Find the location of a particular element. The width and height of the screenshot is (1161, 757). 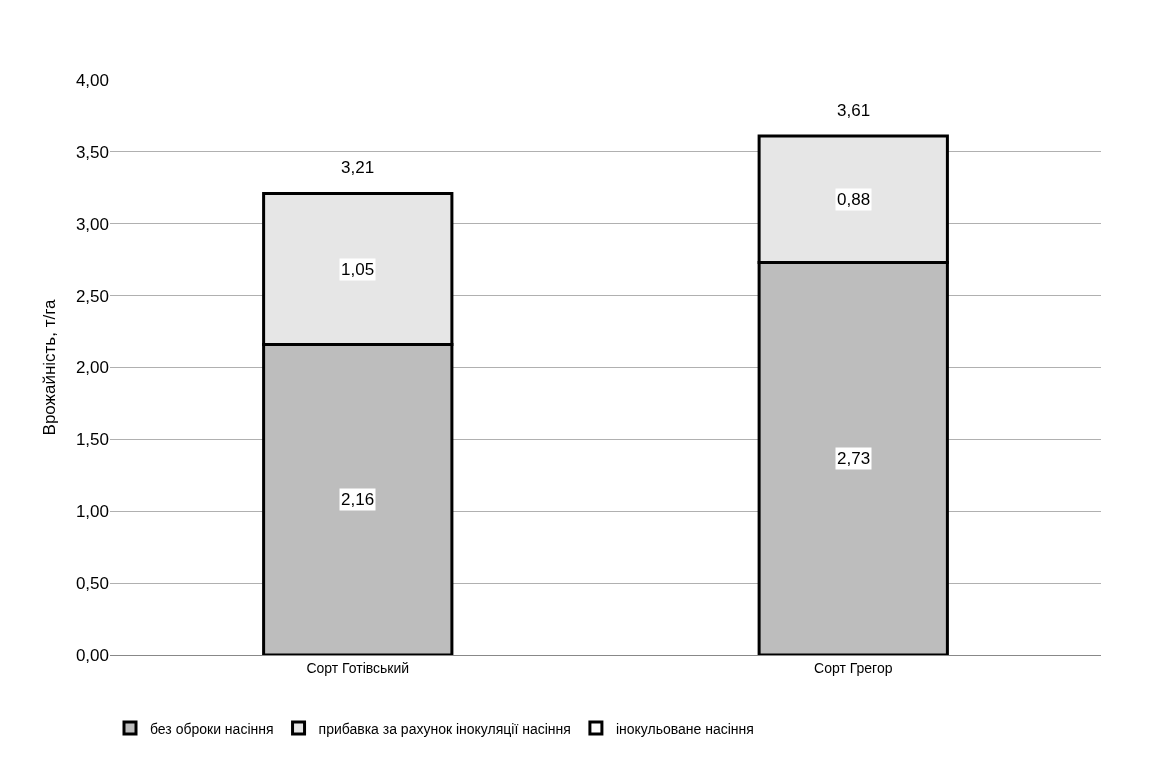

y-tick-label: 1,50 is located at coordinates (92, 440).